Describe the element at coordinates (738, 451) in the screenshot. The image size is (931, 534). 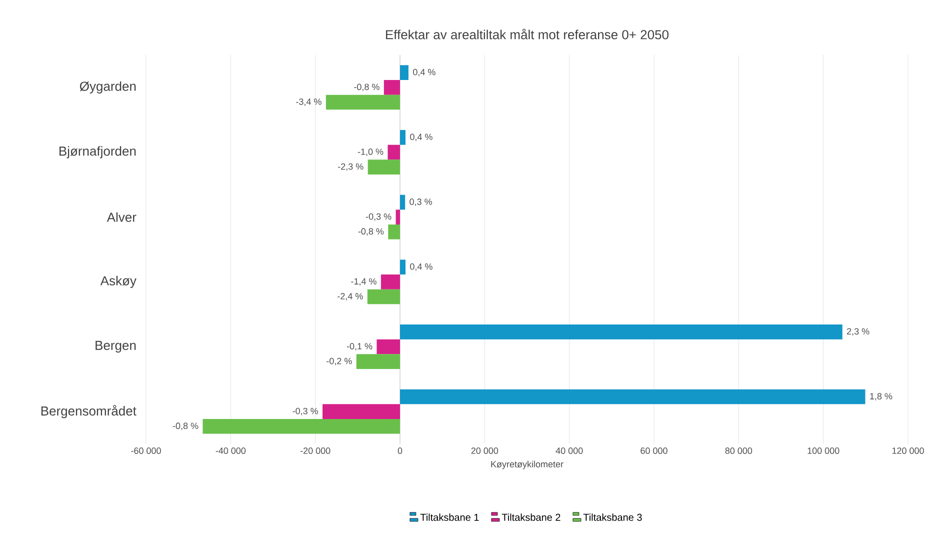
I see `x-tick-label: 80 000` at that location.